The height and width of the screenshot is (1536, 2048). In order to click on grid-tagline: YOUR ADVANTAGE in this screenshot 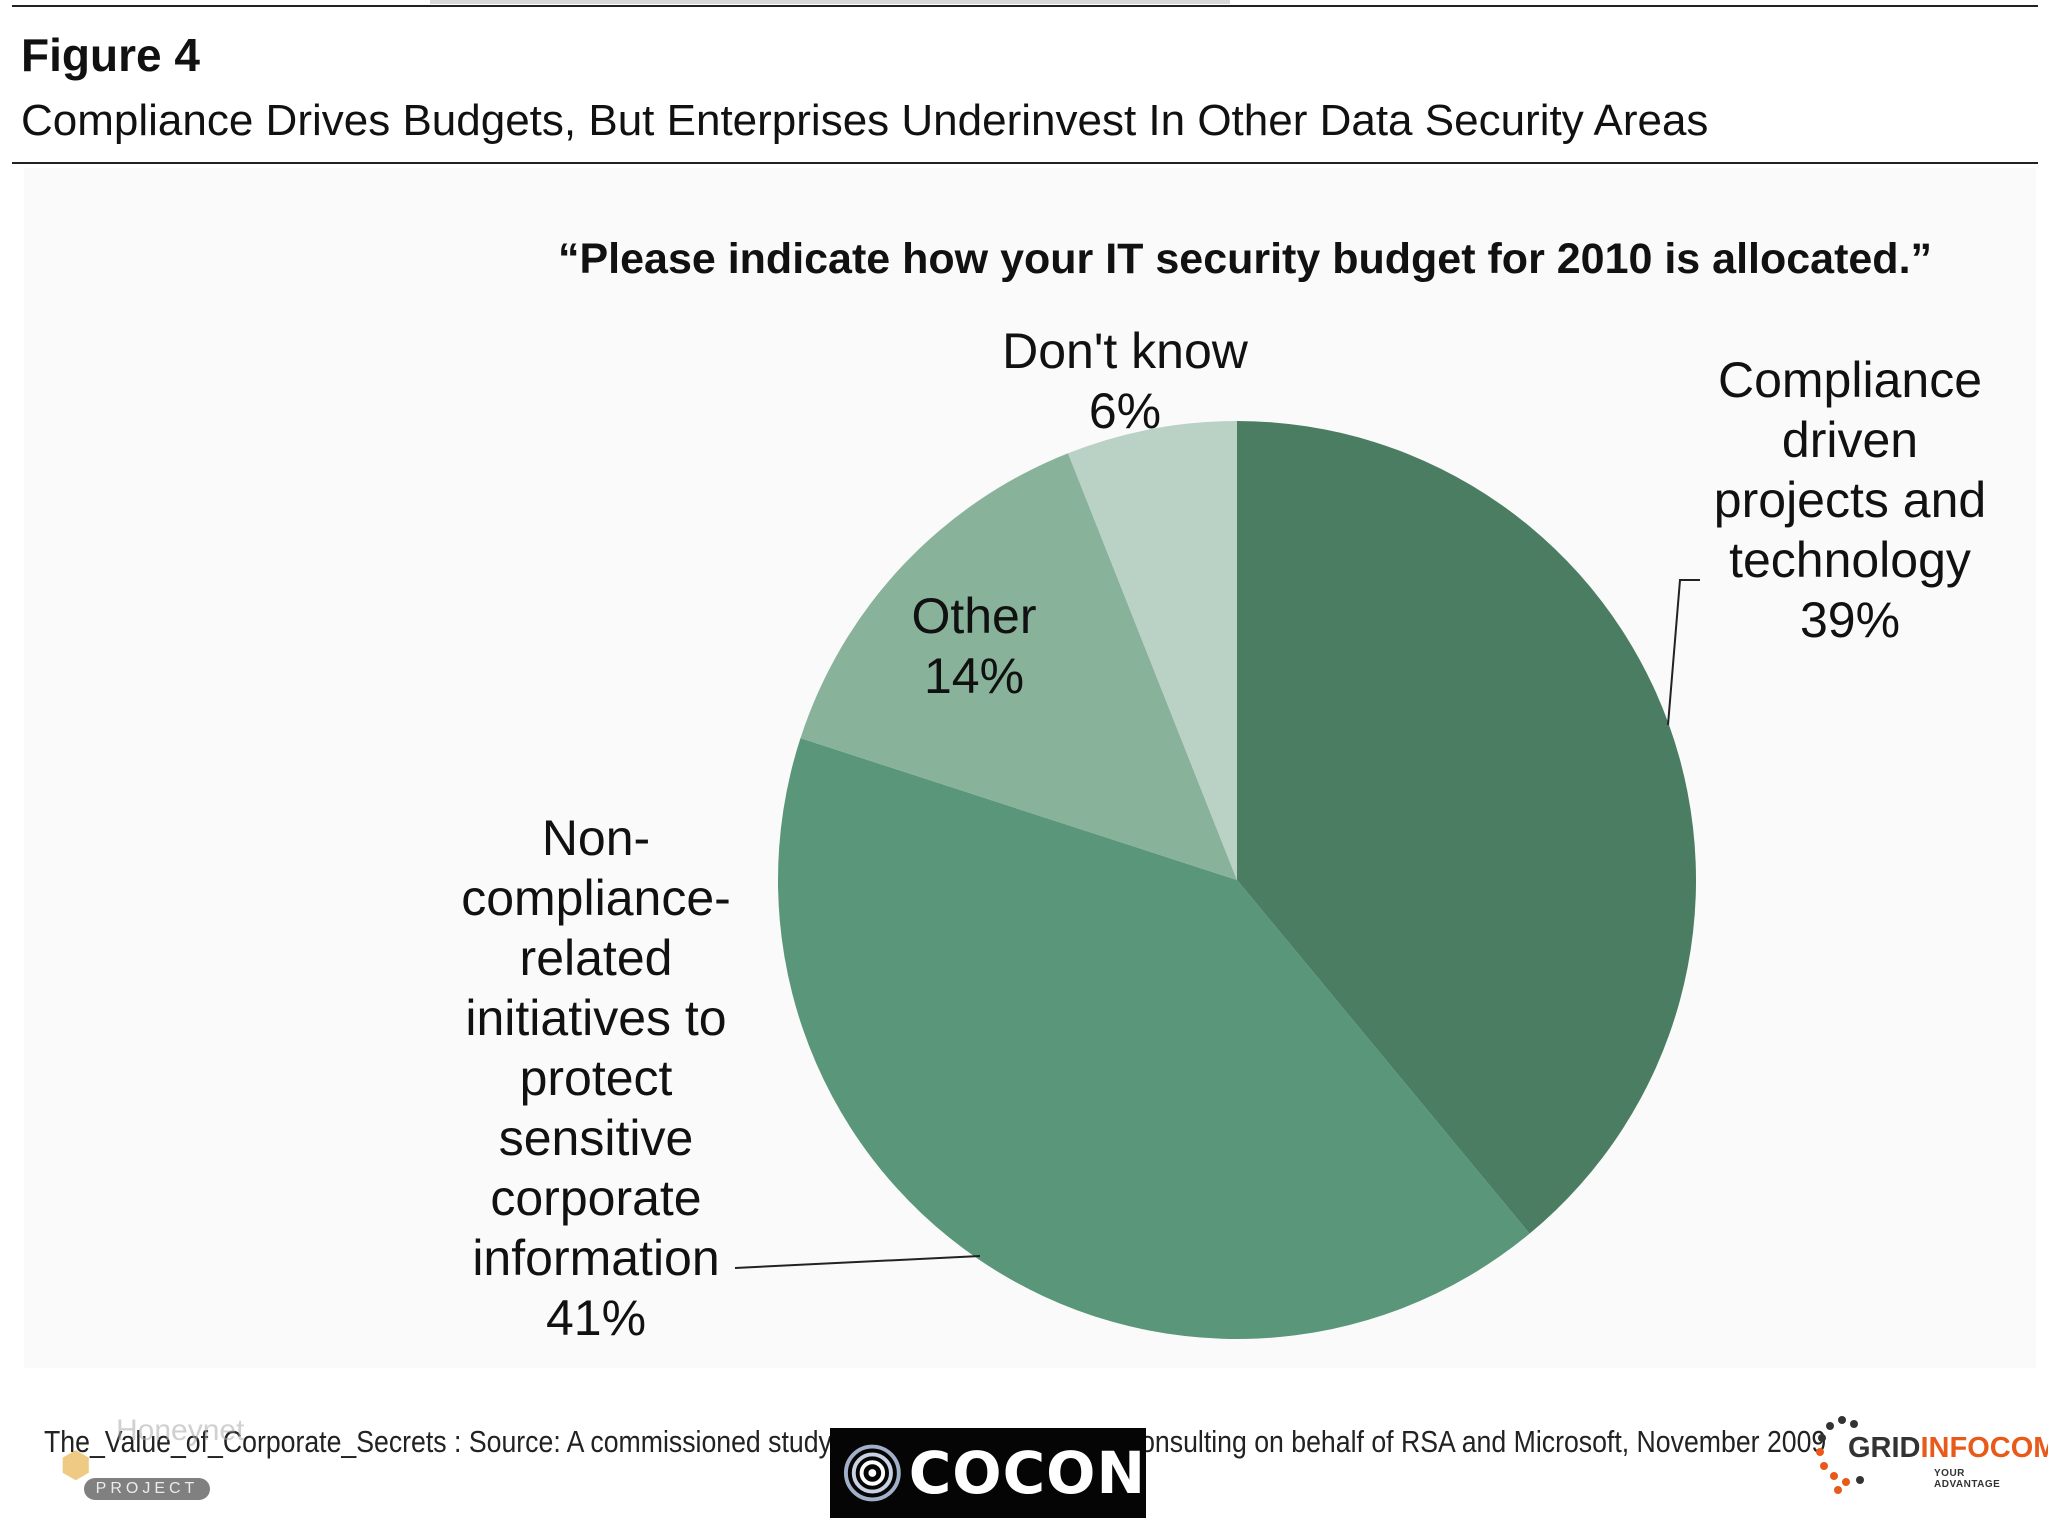, I will do `click(1967, 1479)`.